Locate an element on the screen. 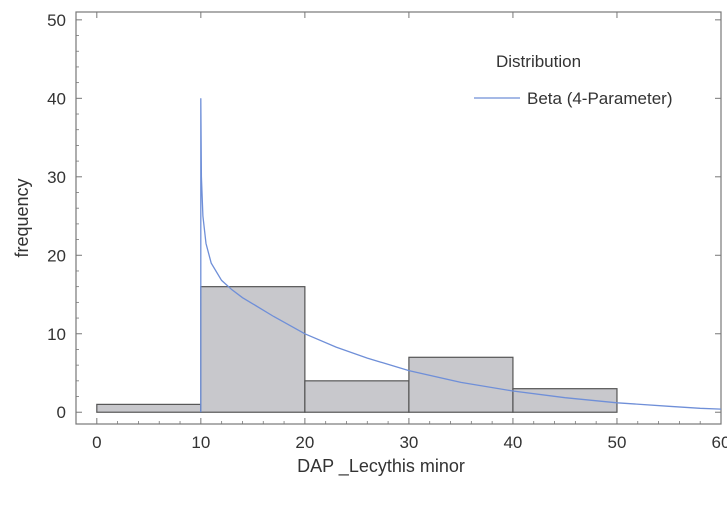 Image resolution: width=727 pixels, height=507 pixels. x-tick-label: 40 is located at coordinates (512, 442).